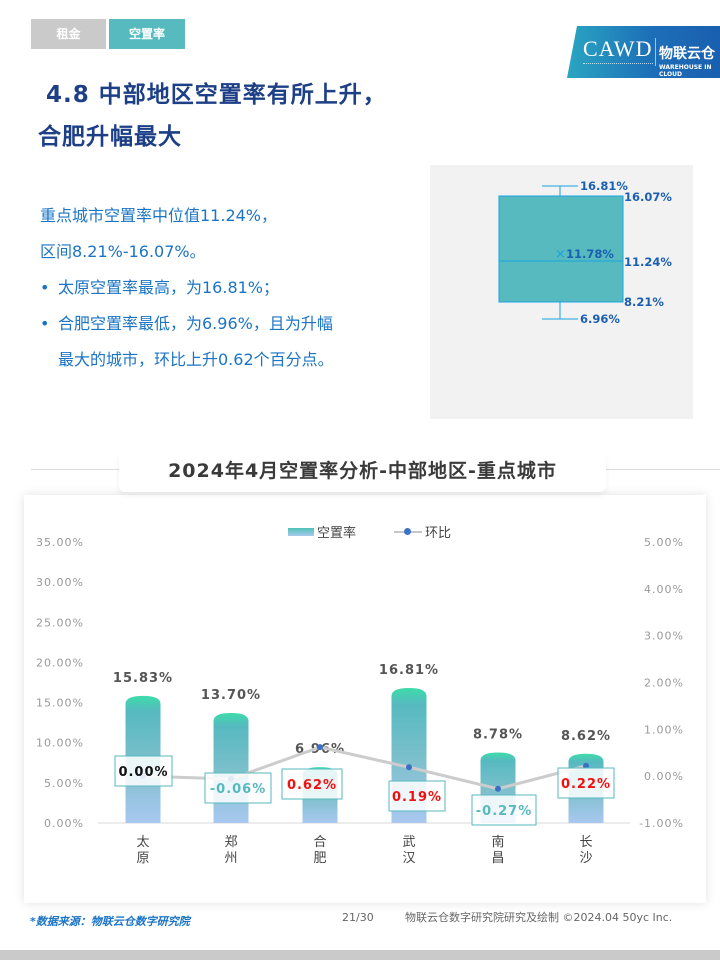 The width and height of the screenshot is (720, 960). I want to click on warehouse-in-cloud-logo-en: WAREHOUSE IN CLOUD, so click(685, 71).